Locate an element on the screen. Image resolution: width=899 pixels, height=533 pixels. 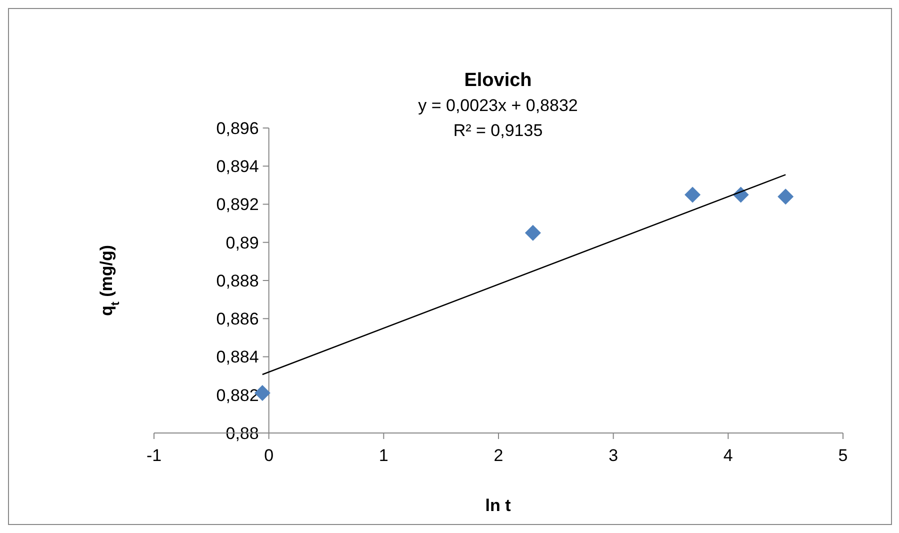
x-tick-label: 4 is located at coordinates (728, 455).